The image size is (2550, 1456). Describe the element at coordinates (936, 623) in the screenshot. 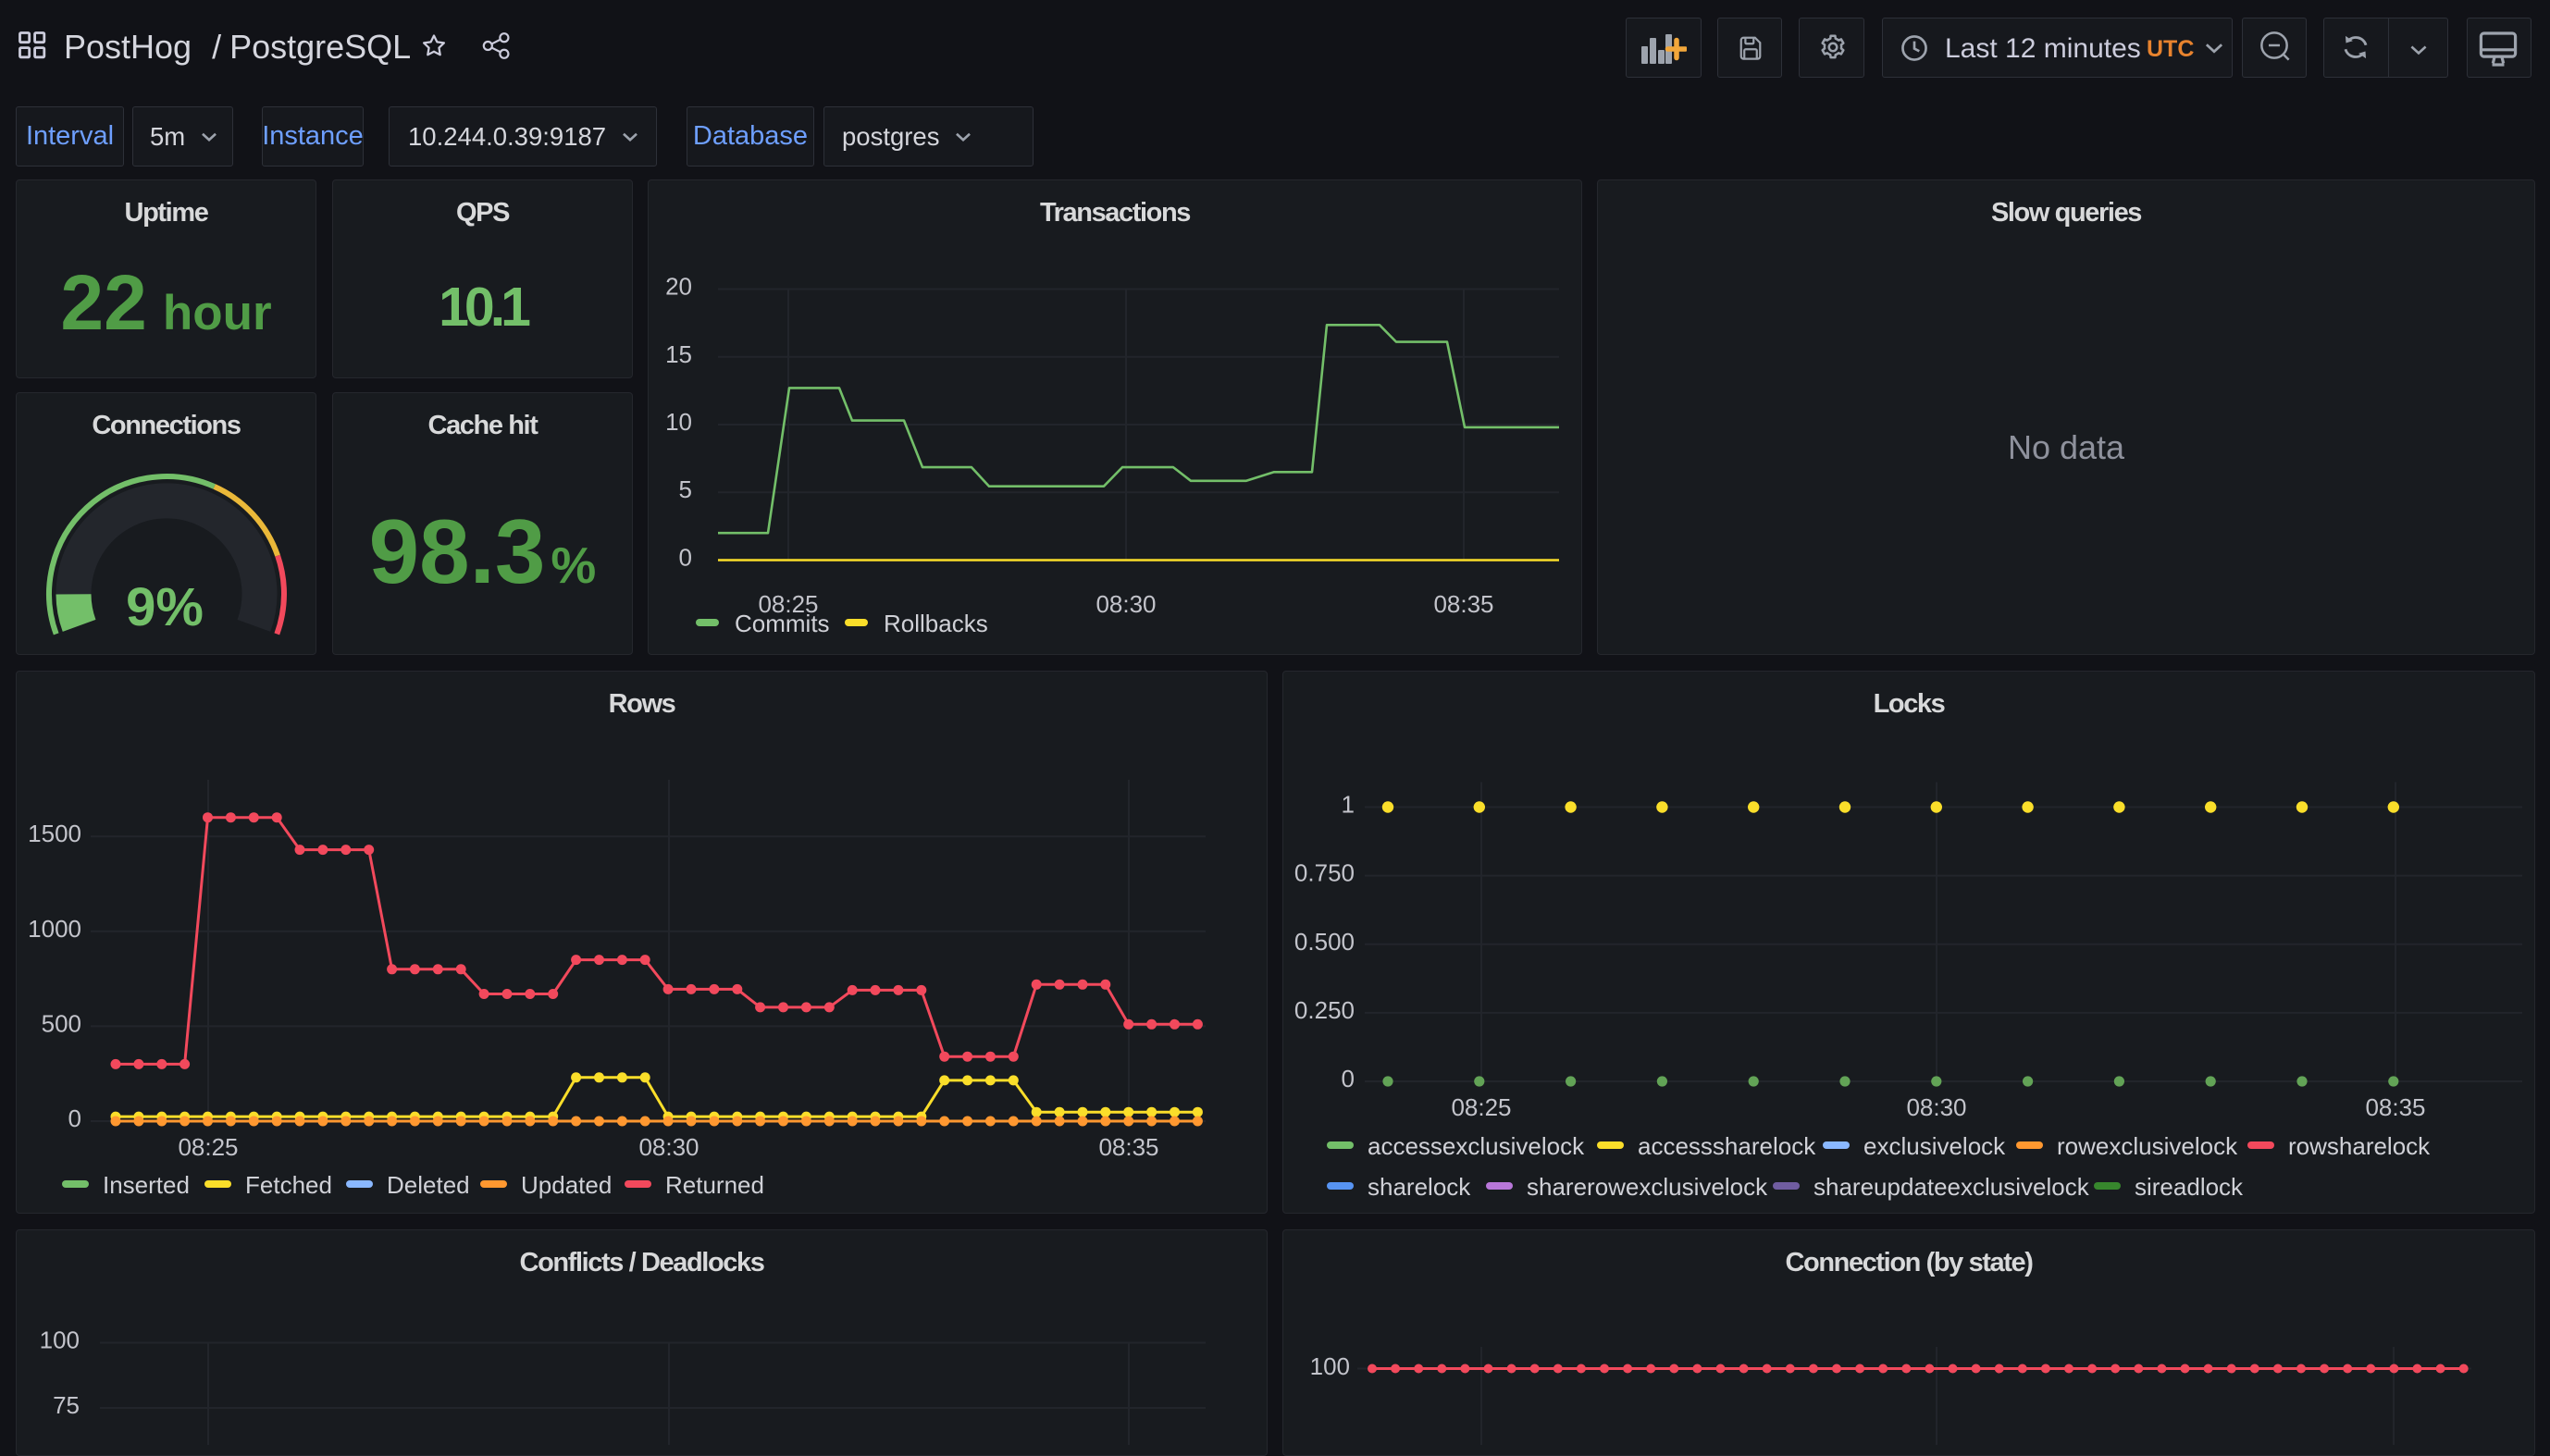

I see `svg-text: Rollbacks` at that location.